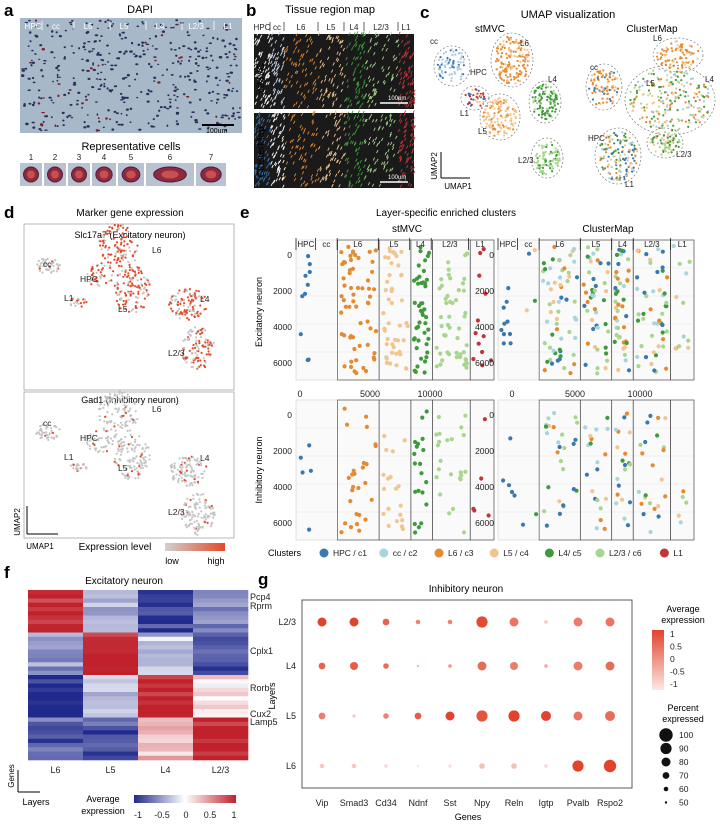  I want to click on tissue-layer-label: L6, so click(301, 27).